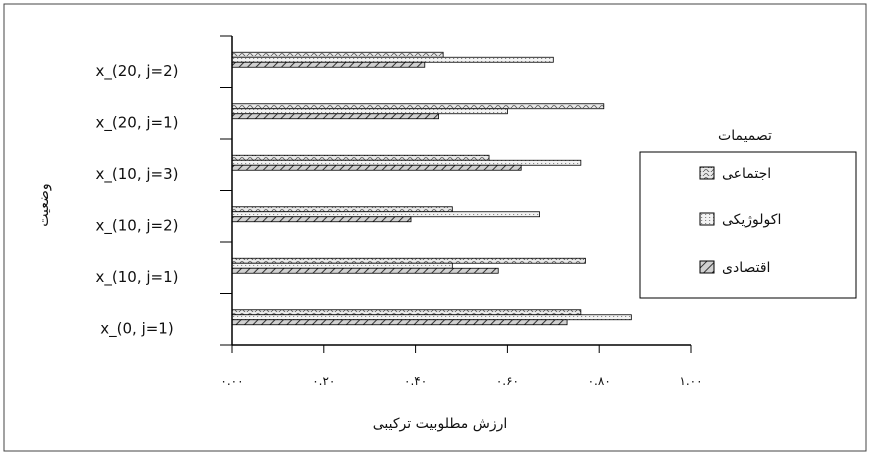 This screenshot has height=455, width=870. I want to click on legend-swatch-wave, so click(707, 173).